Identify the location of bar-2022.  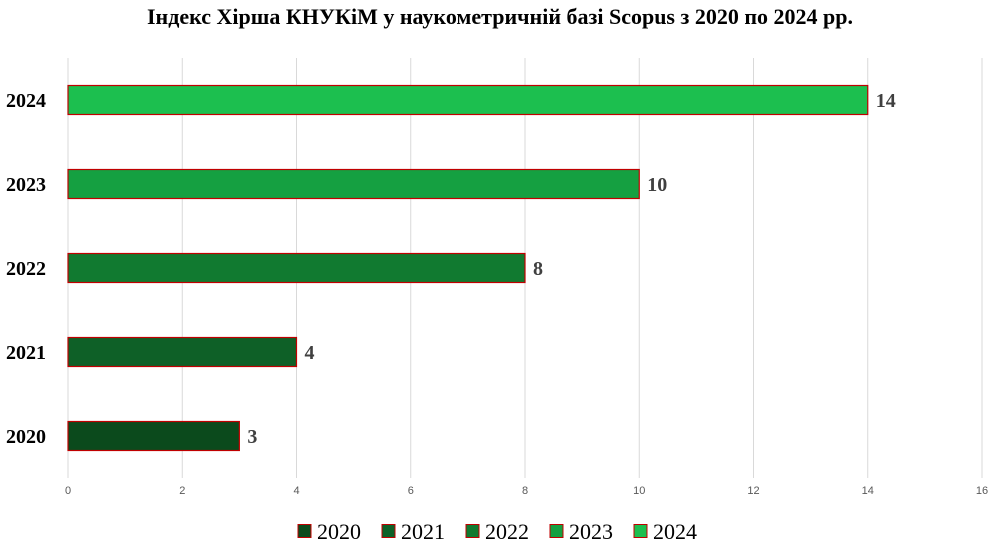
(296, 268).